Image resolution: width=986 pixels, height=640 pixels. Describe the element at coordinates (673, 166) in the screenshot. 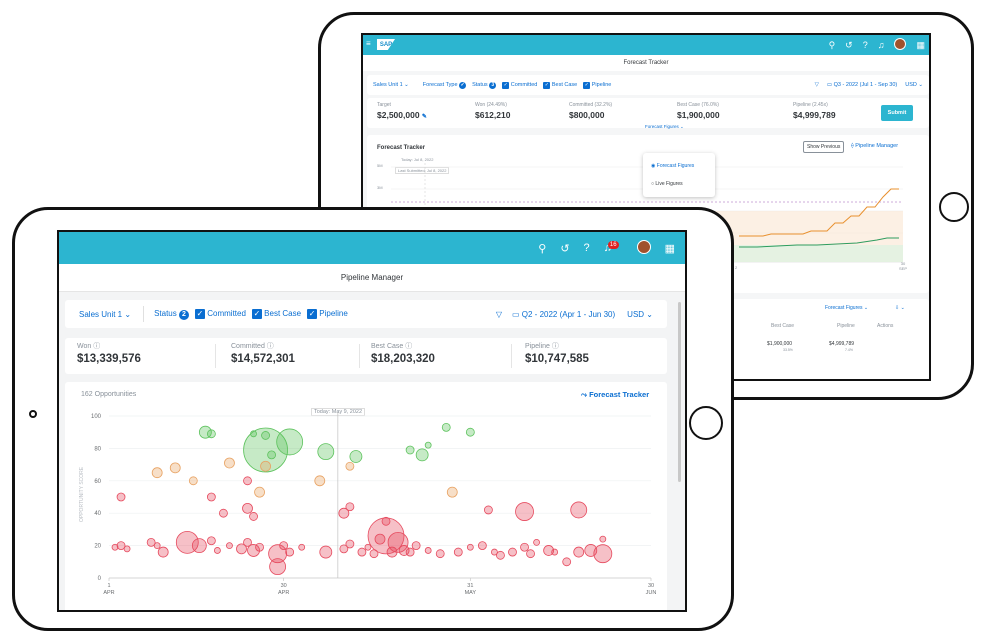

I see `dropdown-option-forecast-figures: ◉ Forecast Figures` at that location.